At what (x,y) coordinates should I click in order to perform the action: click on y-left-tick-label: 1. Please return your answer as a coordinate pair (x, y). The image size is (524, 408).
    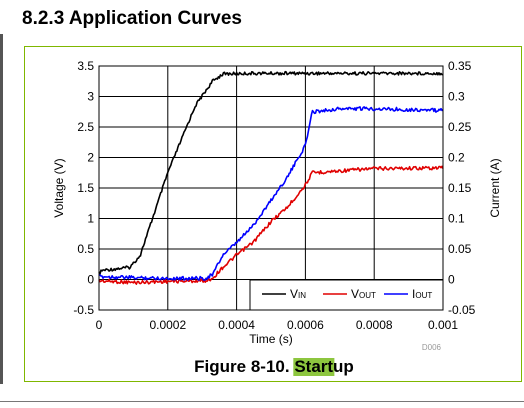
    Looking at the image, I should click on (90, 219).